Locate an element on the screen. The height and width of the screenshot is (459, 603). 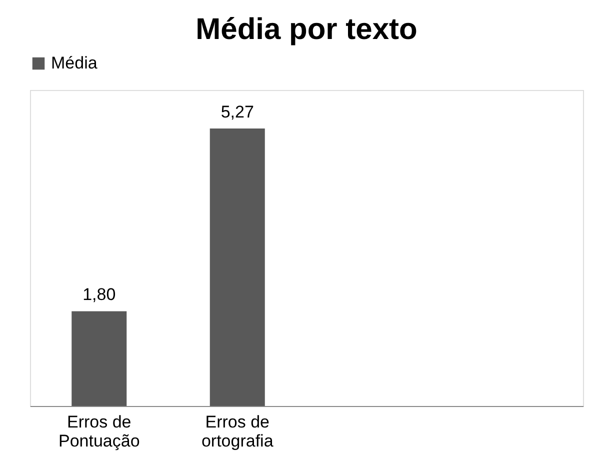
chart-title: Média por texto is located at coordinates (307, 29).